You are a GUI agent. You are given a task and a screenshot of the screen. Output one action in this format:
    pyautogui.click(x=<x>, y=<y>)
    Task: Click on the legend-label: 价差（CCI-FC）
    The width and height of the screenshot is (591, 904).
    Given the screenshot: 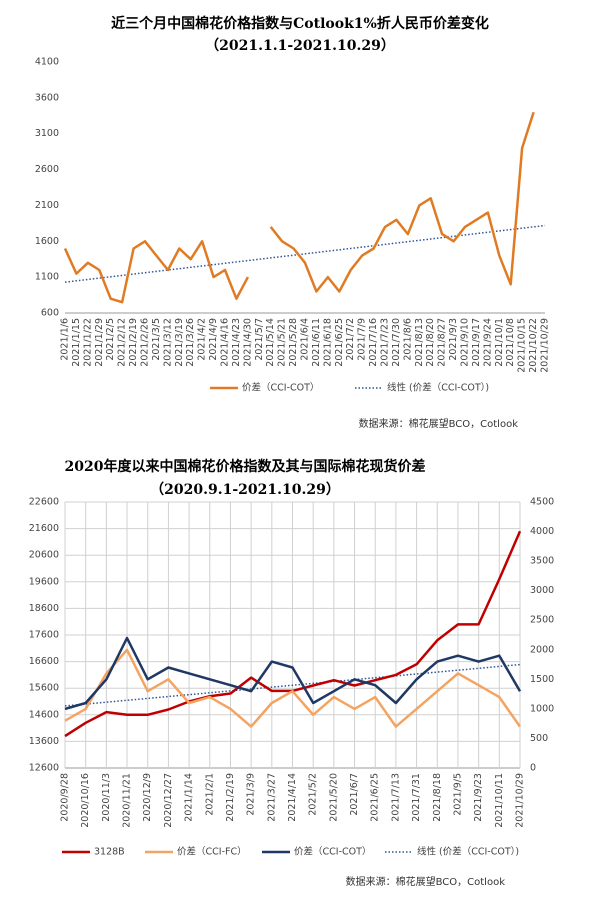 What is the action you would take?
    pyautogui.click(x=212, y=852)
    